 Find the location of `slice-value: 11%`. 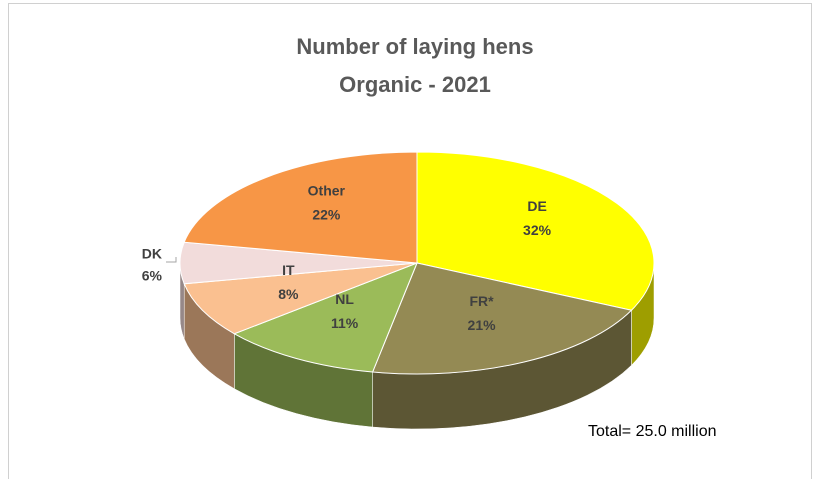

slice-value: 11% is located at coordinates (345, 323).